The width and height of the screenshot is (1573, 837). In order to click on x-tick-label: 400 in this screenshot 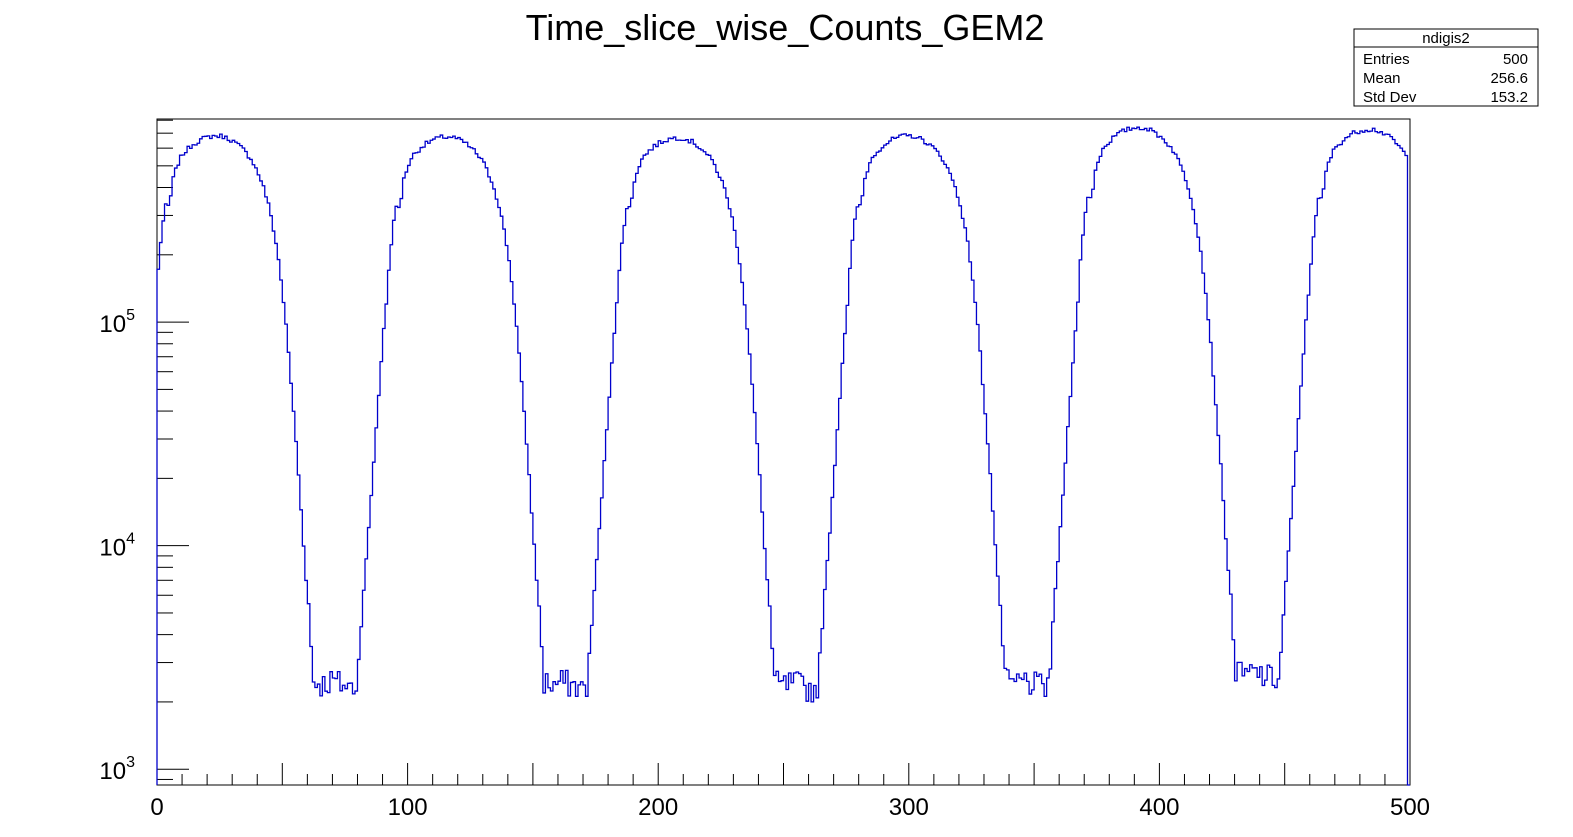, I will do `click(1159, 807)`.